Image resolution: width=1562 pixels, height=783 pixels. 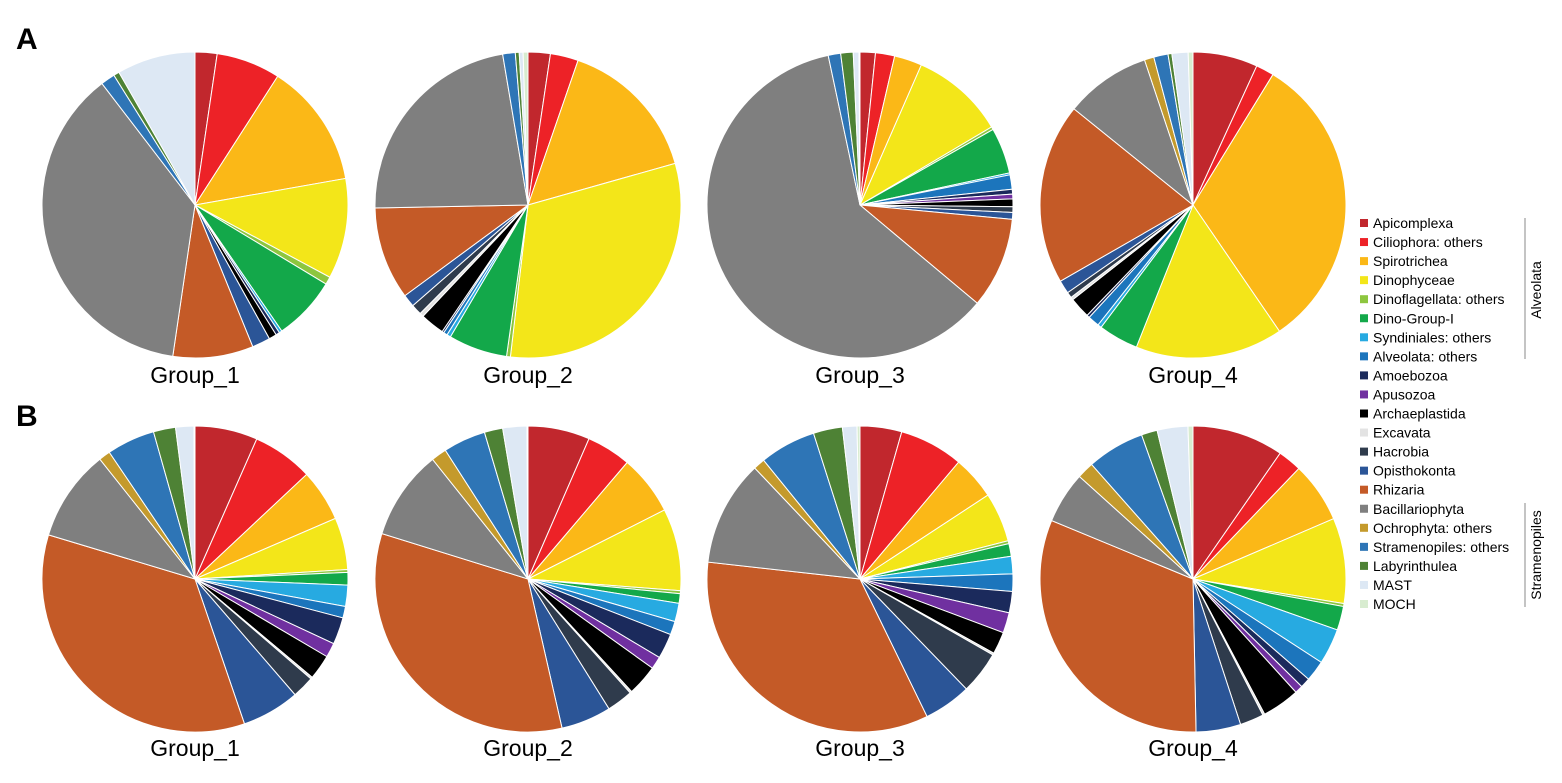 What do you see at coordinates (1441, 547) in the screenshot?
I see `legend-label: Stramenopiles: others` at bounding box center [1441, 547].